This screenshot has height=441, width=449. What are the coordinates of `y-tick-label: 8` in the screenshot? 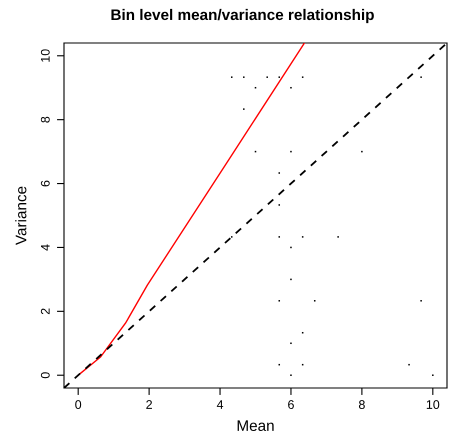 It's located at (45, 119).